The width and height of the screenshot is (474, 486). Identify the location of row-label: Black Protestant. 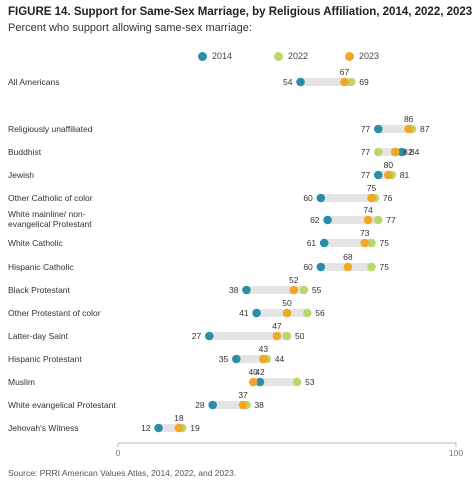
(39, 290).